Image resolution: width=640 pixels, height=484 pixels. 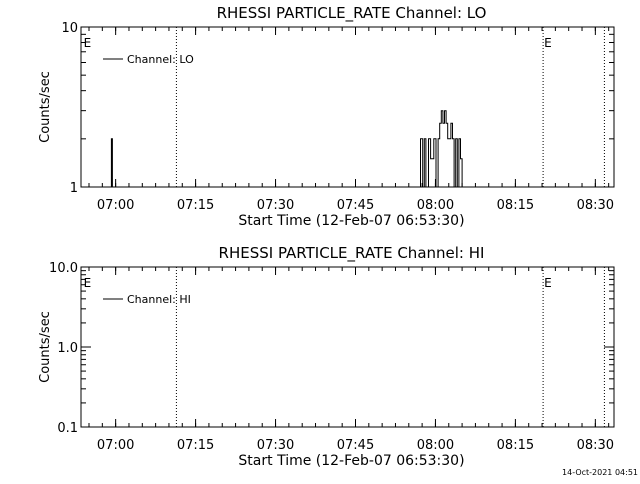 What do you see at coordinates (160, 59) in the screenshot?
I see `panel-1-legend-label: Channel: LO` at bounding box center [160, 59].